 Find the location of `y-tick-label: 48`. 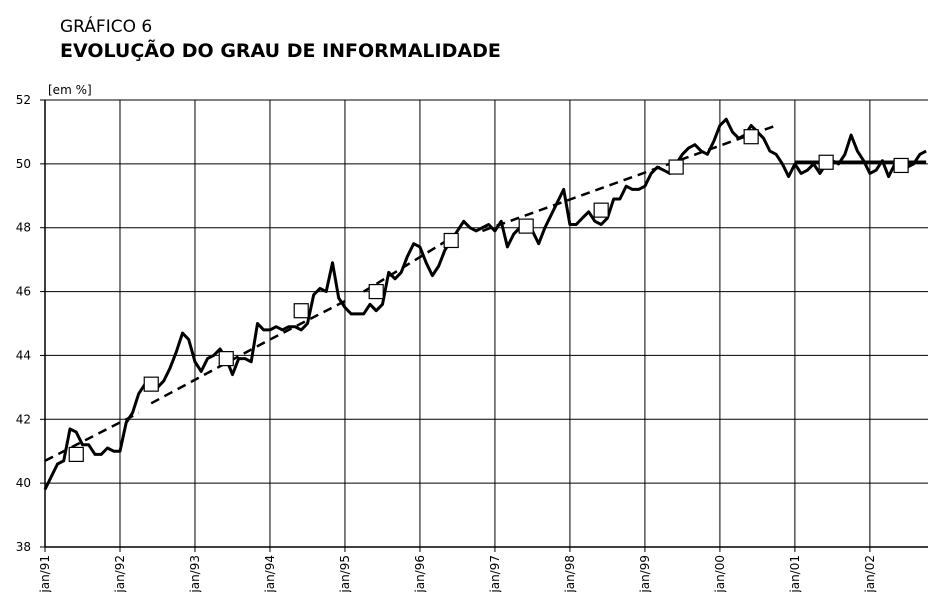

y-tick-label: 48 is located at coordinates (23, 228).